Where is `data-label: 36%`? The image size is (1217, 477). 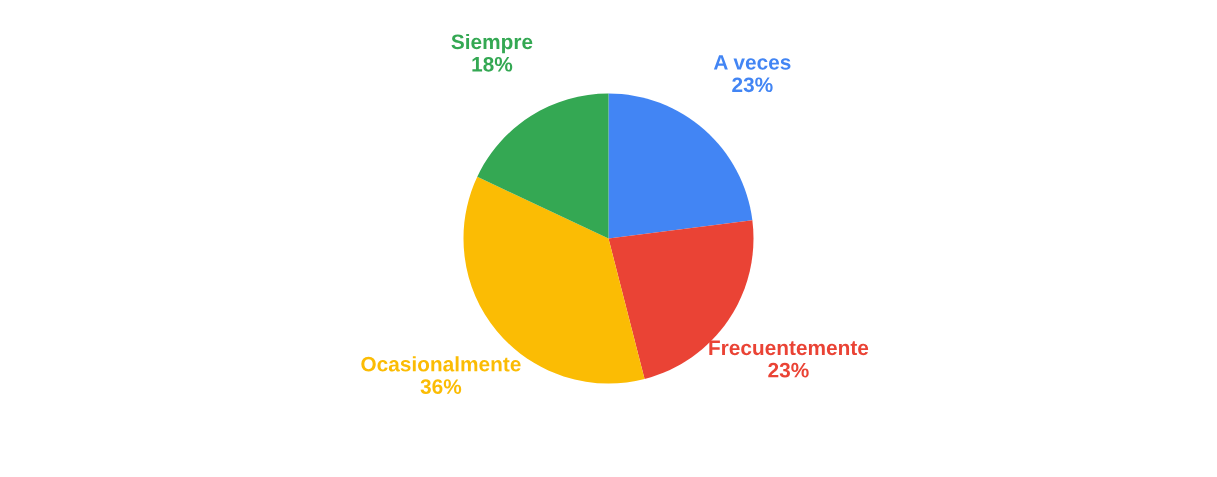 data-label: 36% is located at coordinates (441, 386).